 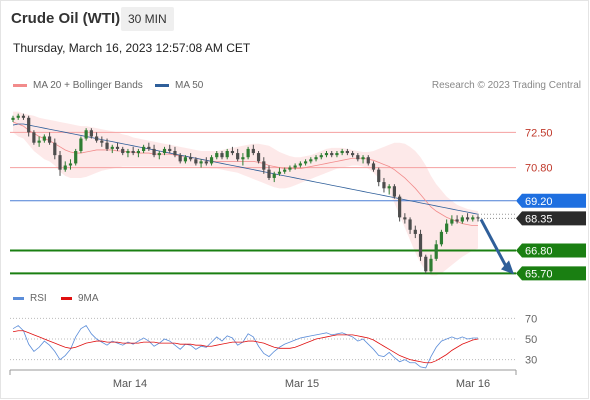 What do you see at coordinates (66, 298) in the screenshot?
I see `9ma-swatch` at bounding box center [66, 298].